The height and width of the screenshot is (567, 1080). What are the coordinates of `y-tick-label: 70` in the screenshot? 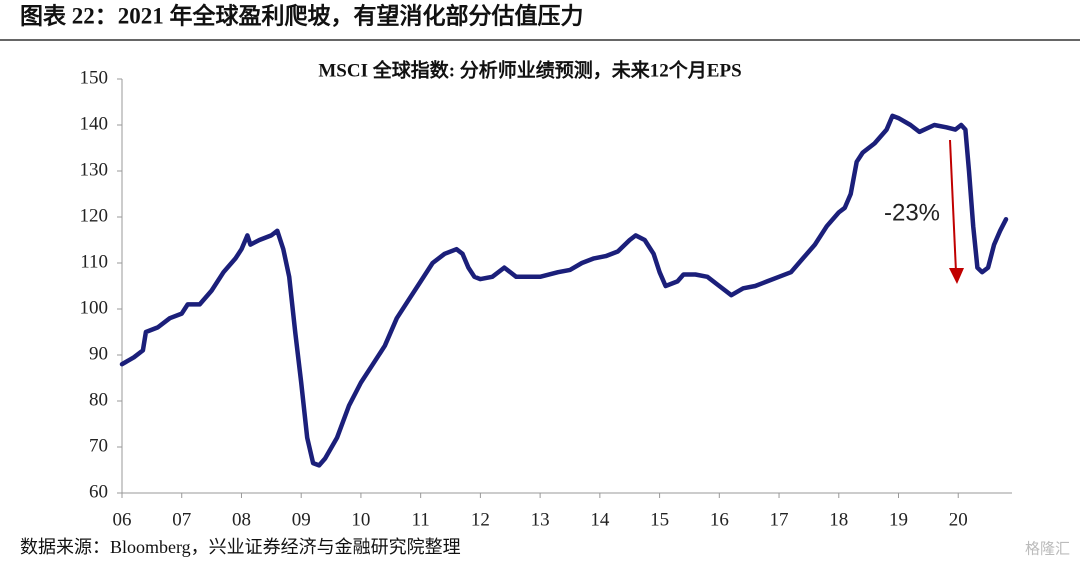 It's located at (98, 445).